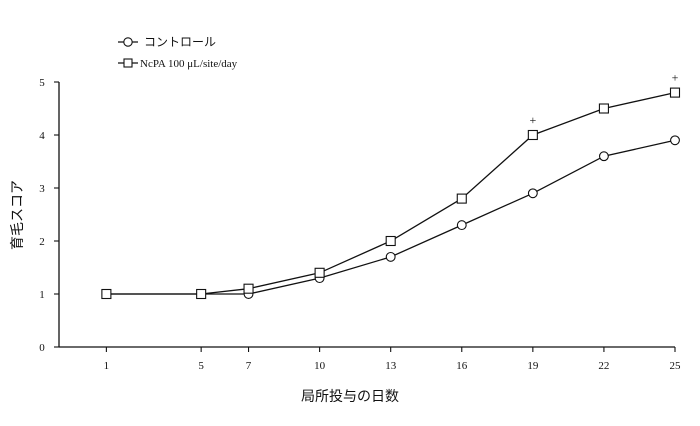 This screenshot has width=700, height=426. I want to click on x-axis-title: 局所投与の日数, so click(350, 397).